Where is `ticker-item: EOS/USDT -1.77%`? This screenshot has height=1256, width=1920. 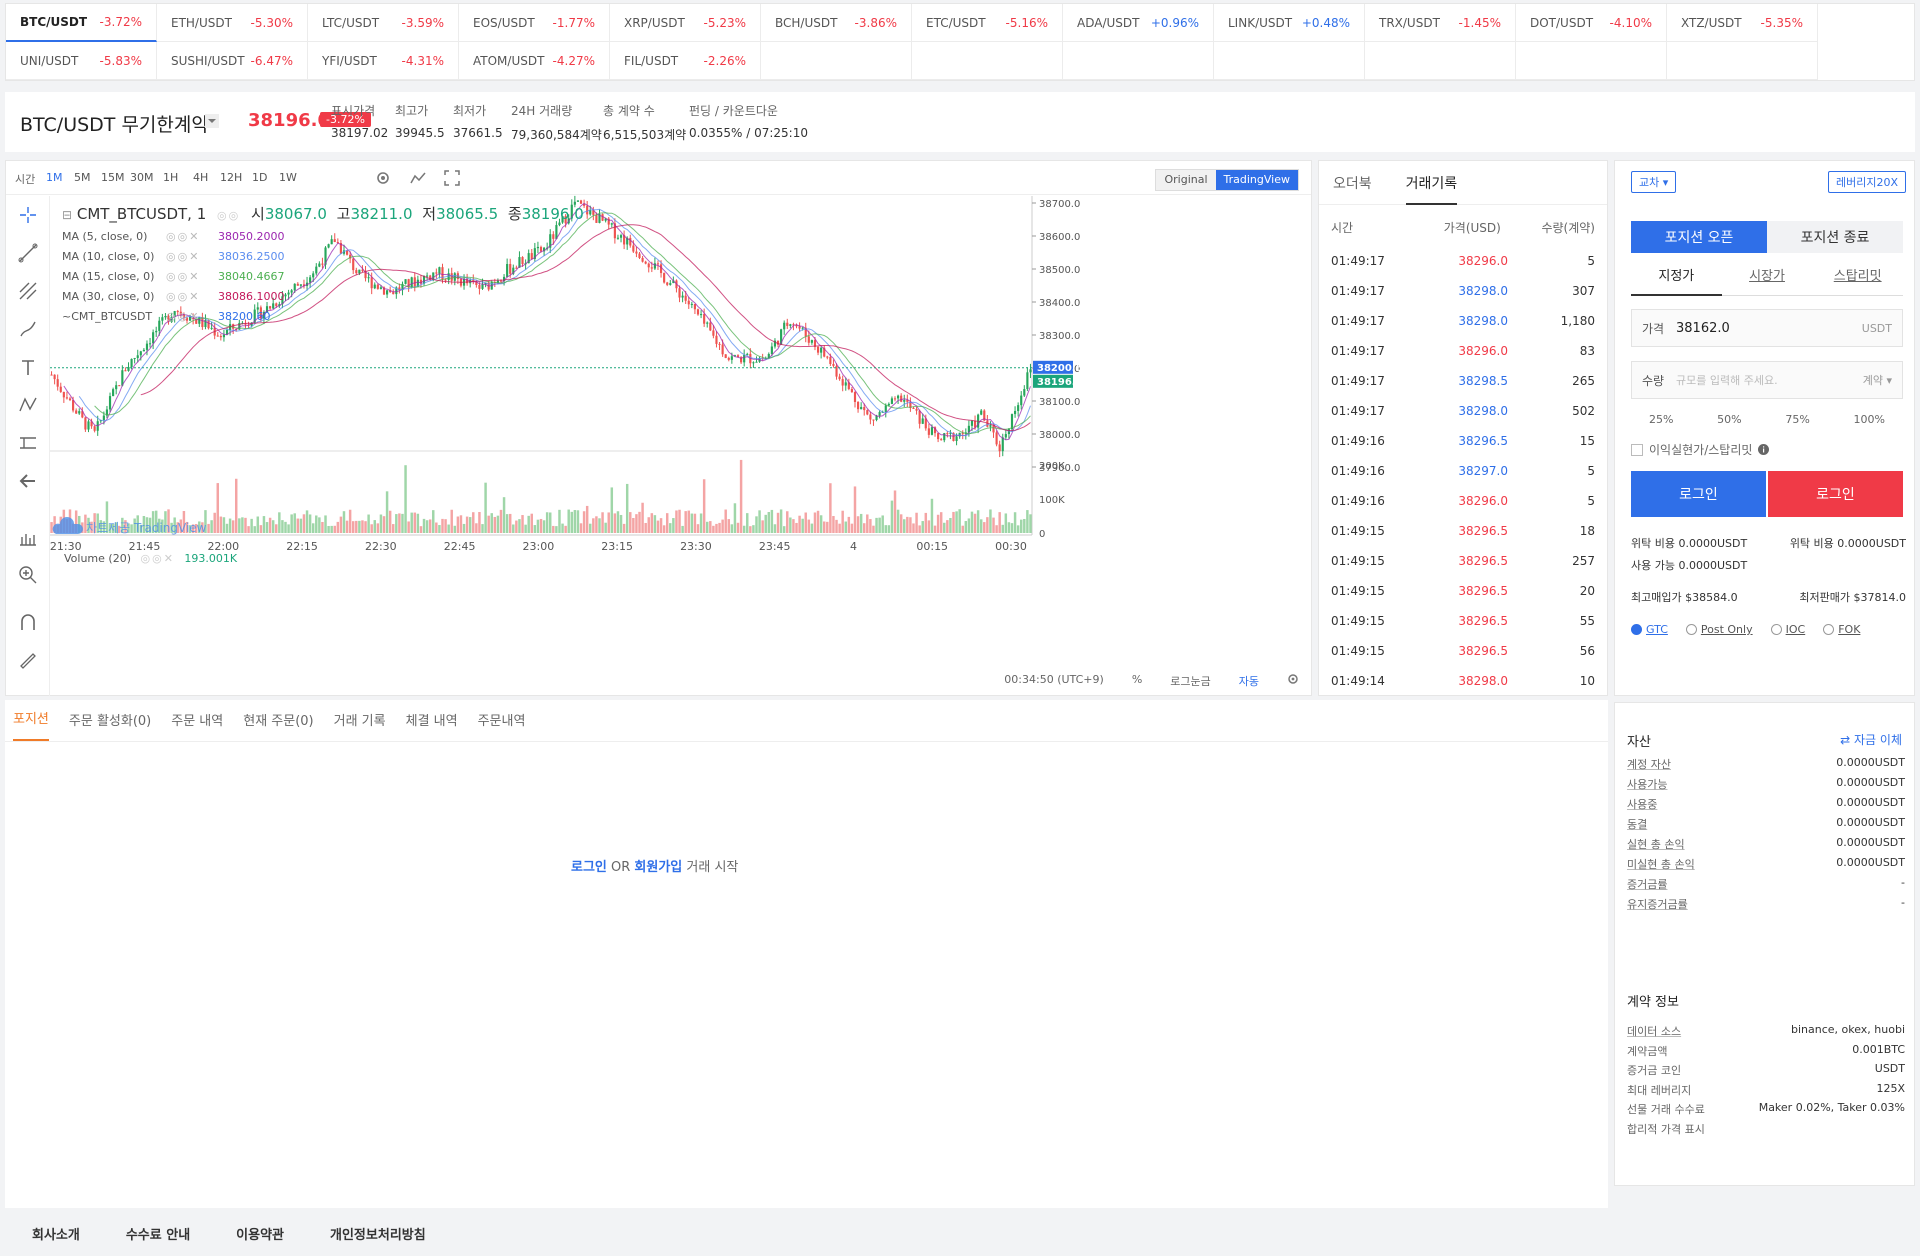 ticker-item: EOS/USDT -1.77% is located at coordinates (534, 23).